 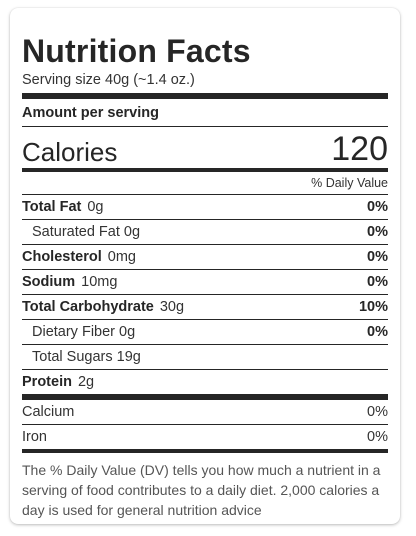 I want to click on vitamin-name: Iron, so click(x=34, y=437).